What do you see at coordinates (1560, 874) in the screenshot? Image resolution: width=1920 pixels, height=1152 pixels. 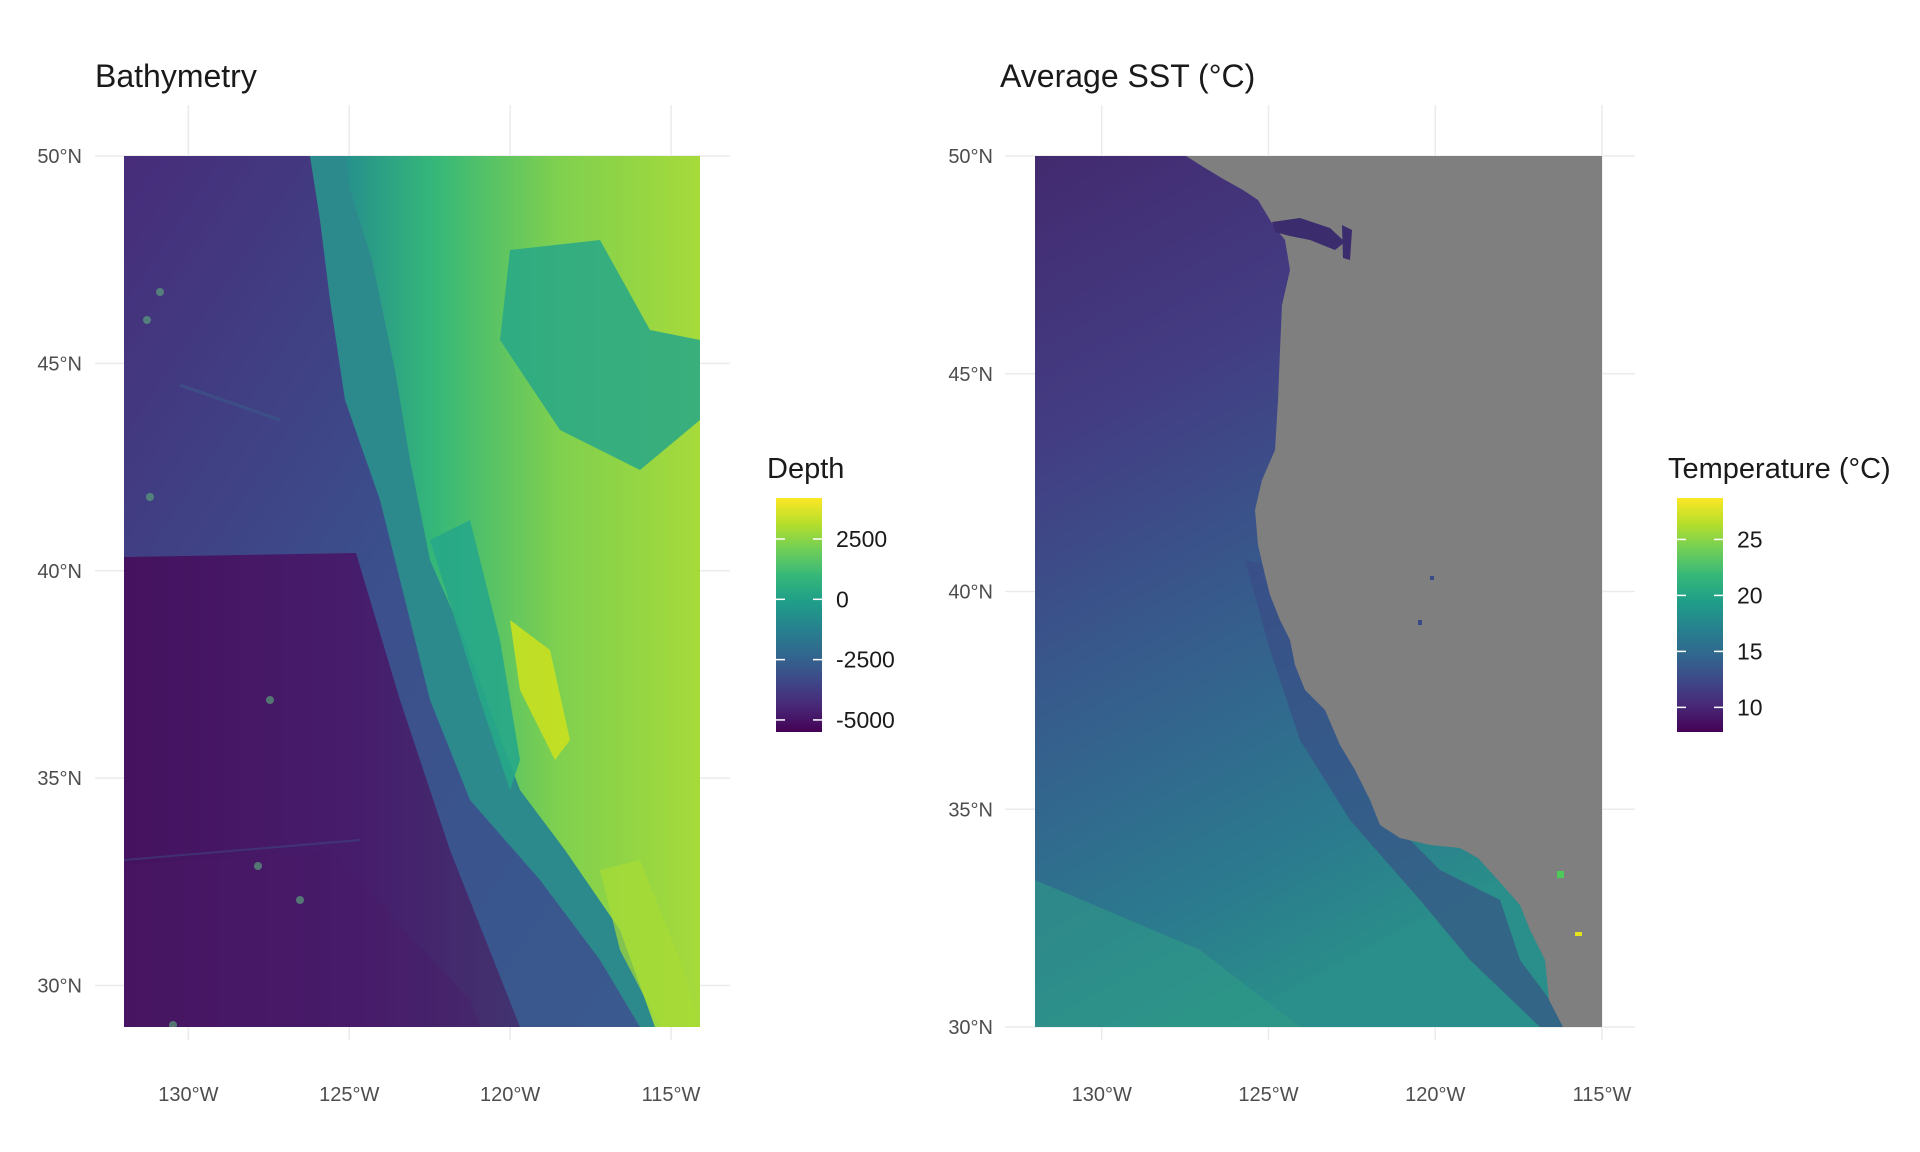 I see `salton-sea` at bounding box center [1560, 874].